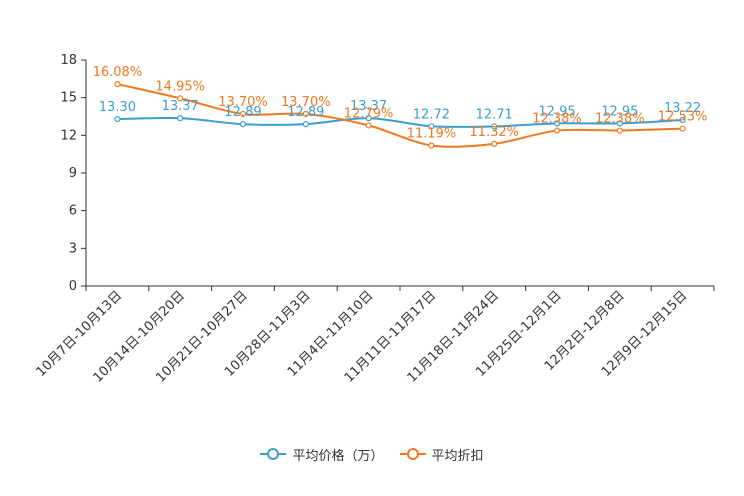 The image size is (744, 496). What do you see at coordinates (68, 98) in the screenshot?
I see `y-tick-label: 15` at bounding box center [68, 98].